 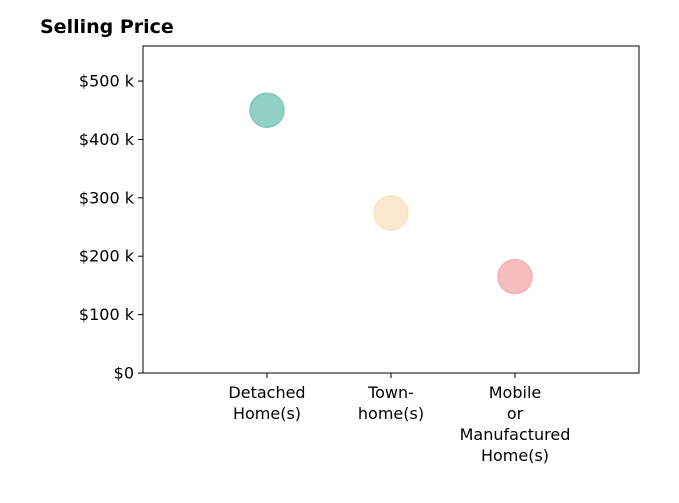 I want to click on y-tick-label: $400 k, so click(x=107, y=139).